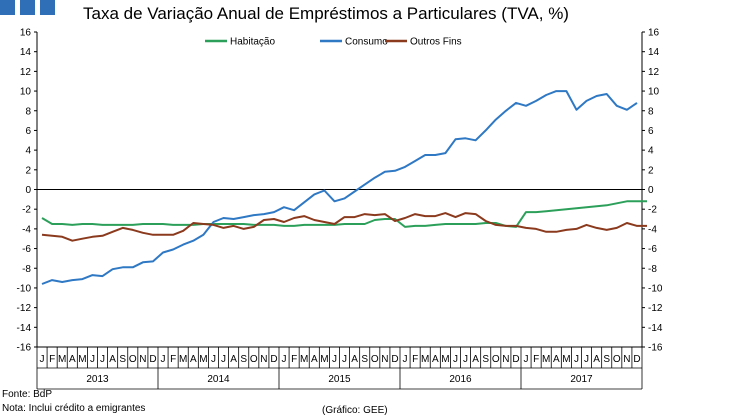 The image size is (750, 416). I want to click on legend-label: Consumo, so click(366, 42).